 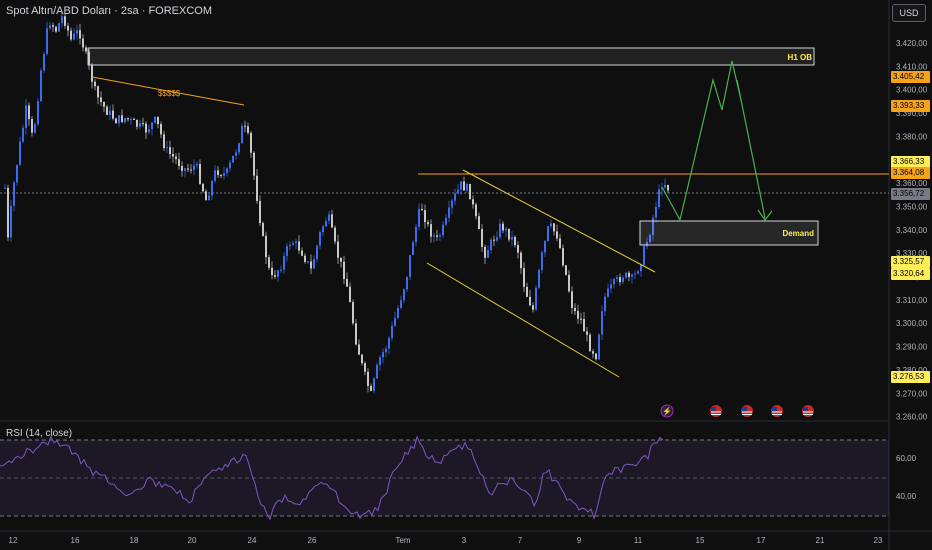 I want to click on channel-lower-line, so click(x=523, y=320).